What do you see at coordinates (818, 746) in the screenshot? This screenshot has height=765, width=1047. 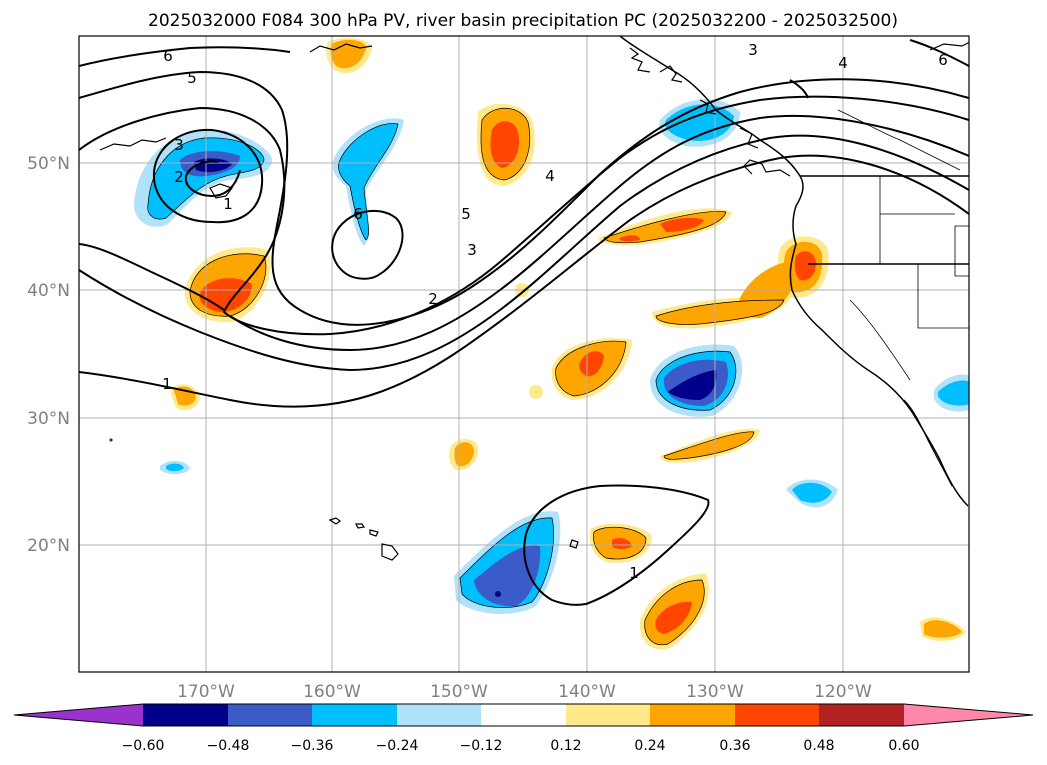 I see `colorbar-tick-label: 0.48` at bounding box center [818, 746].